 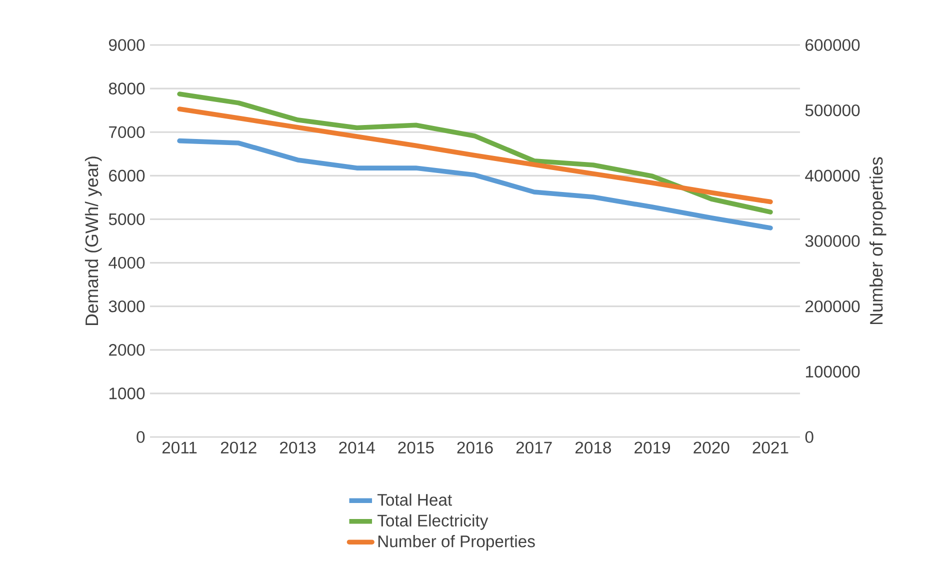 I want to click on x-tick-label: 2016, so click(x=475, y=448).